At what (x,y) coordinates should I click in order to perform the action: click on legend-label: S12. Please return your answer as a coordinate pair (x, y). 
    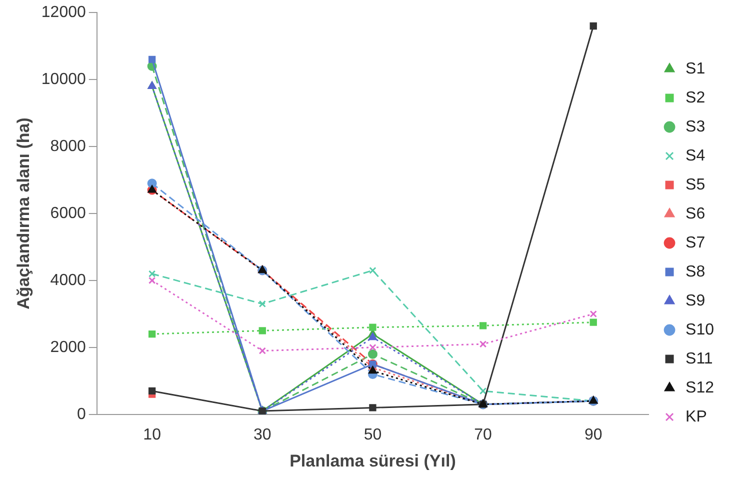
    Looking at the image, I should click on (700, 387).